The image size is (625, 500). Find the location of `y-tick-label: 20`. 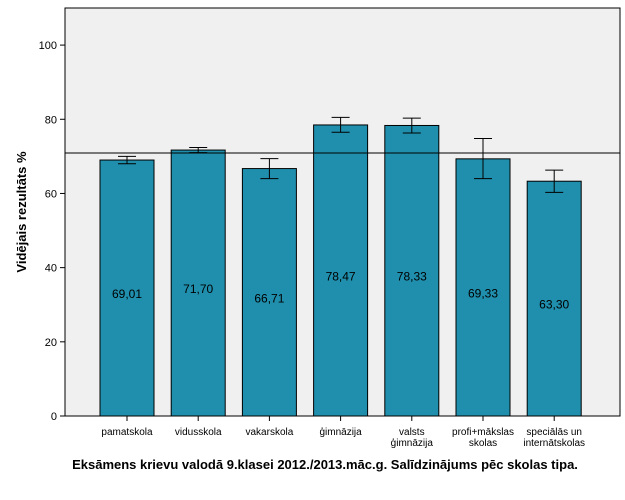

y-tick-label: 20 is located at coordinates (51, 343).